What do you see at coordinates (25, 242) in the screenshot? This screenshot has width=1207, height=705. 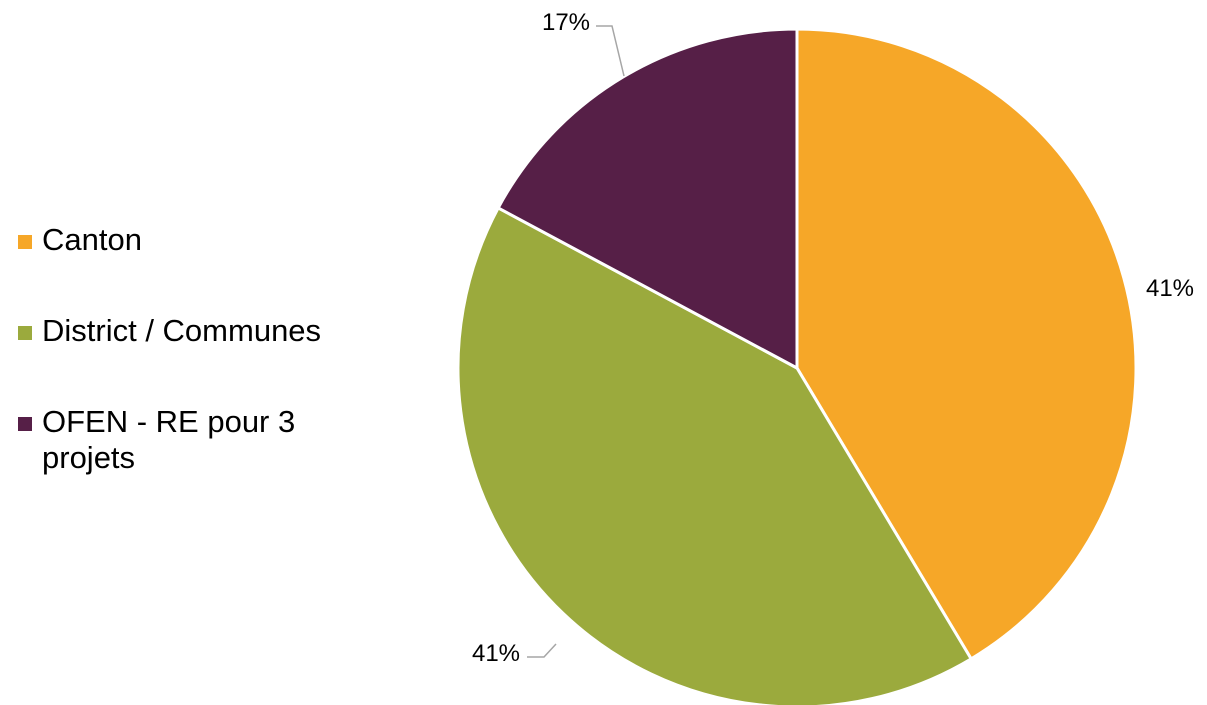 I see `legend-swatch-canton` at bounding box center [25, 242].